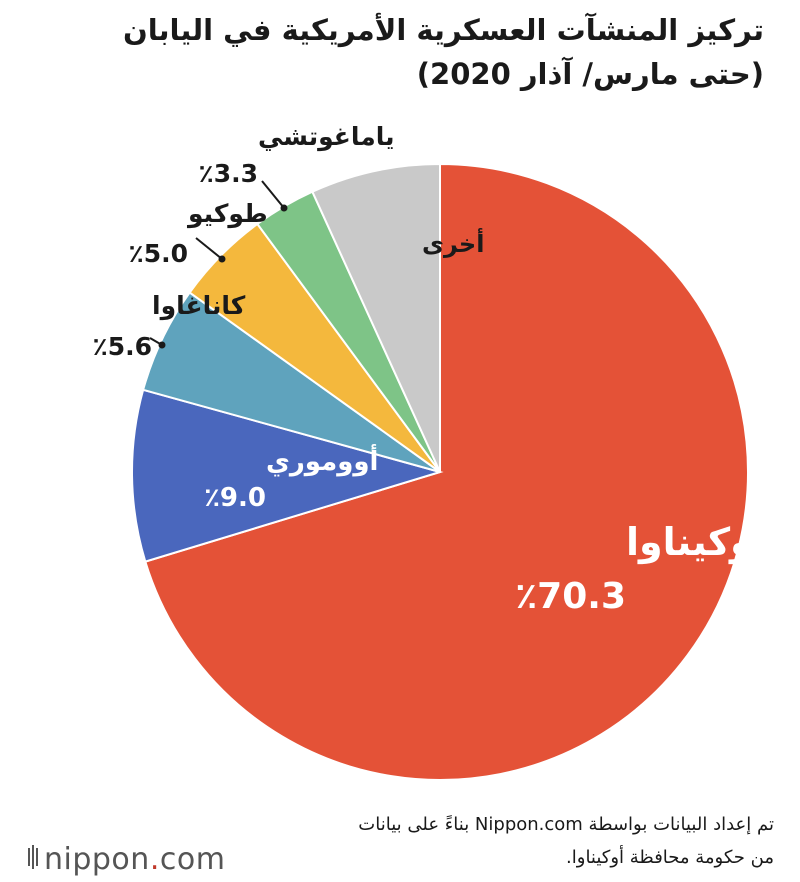 The height and width of the screenshot is (882, 800). What do you see at coordinates (670, 857) in the screenshot?
I see `source-line2: من حكومة محافظة أوكيناوا.` at bounding box center [670, 857].